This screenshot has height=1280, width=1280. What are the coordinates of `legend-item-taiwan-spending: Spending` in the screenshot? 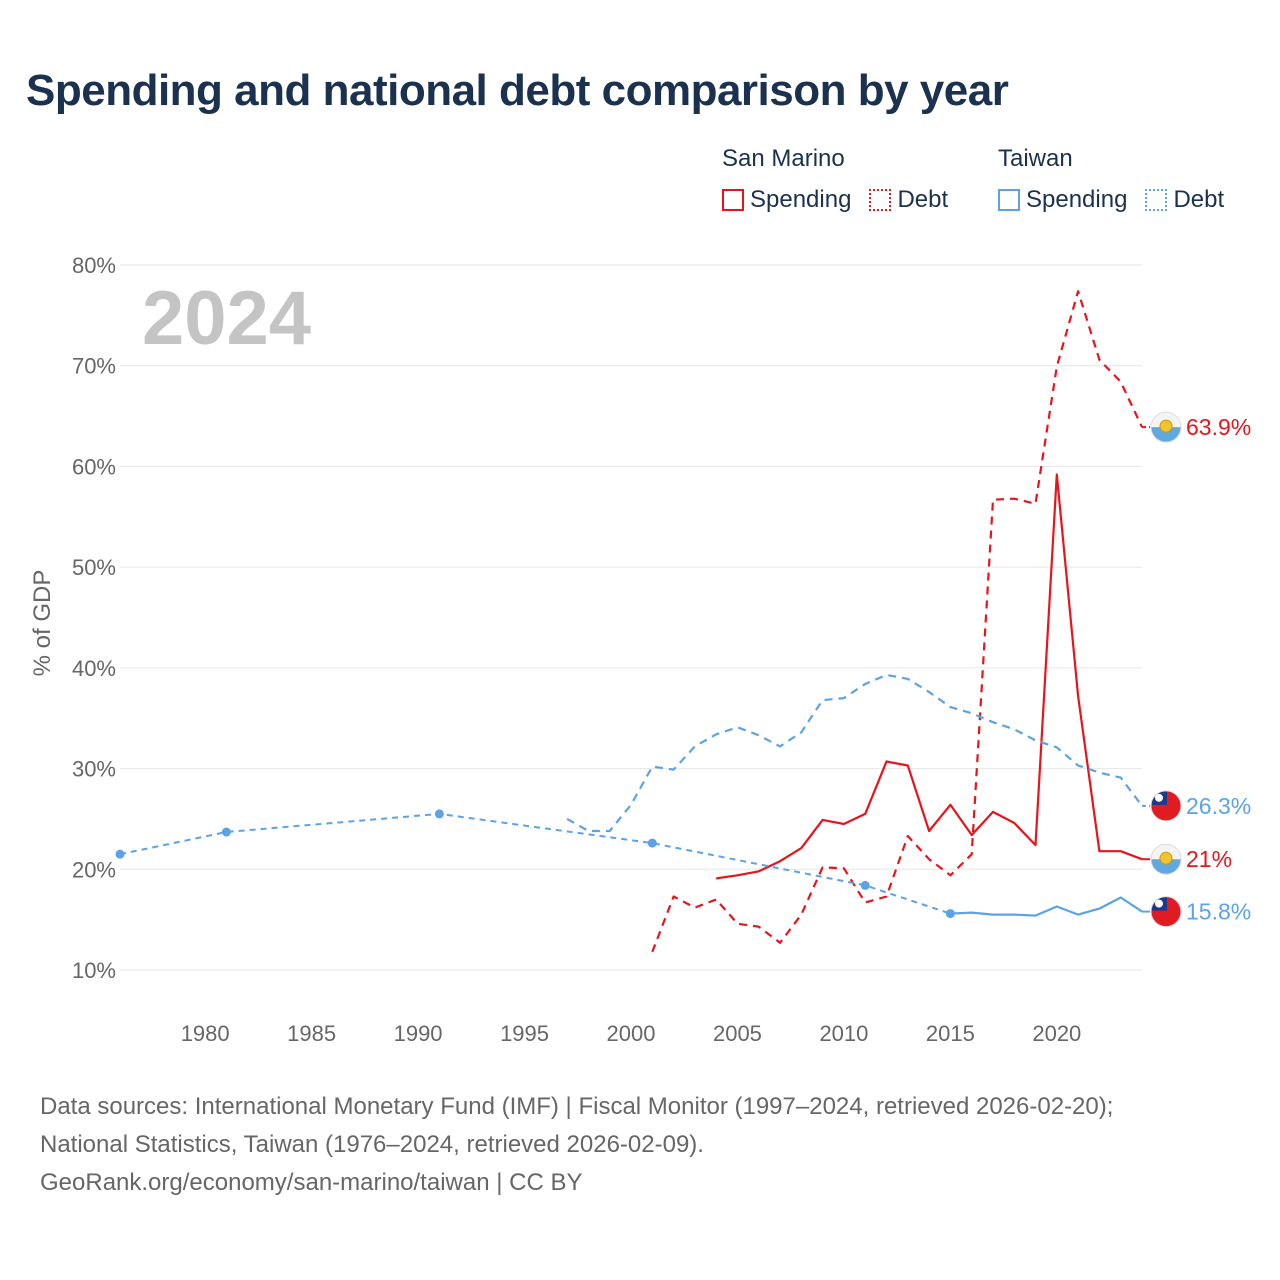 It's located at (1062, 200).